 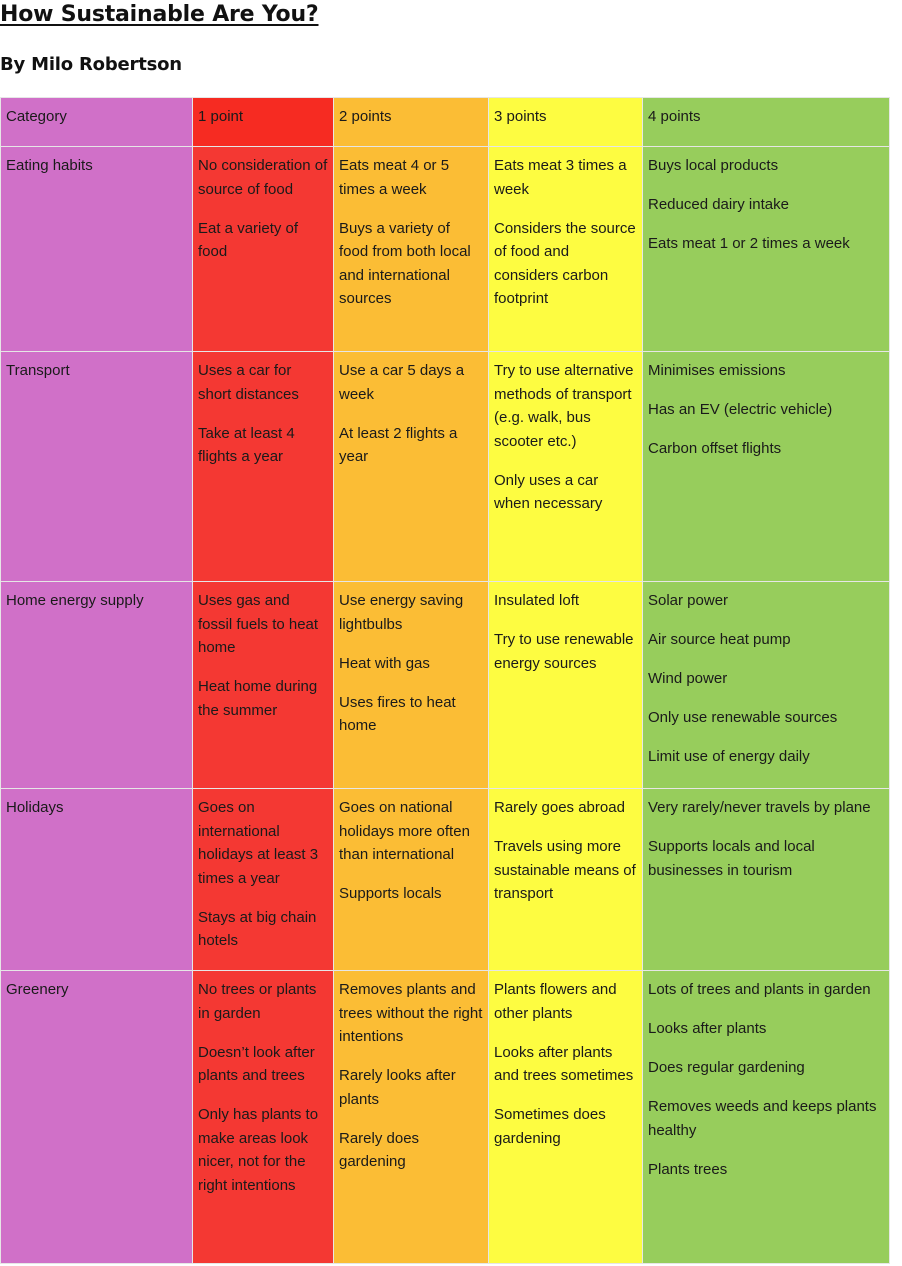 I want to click on category-cell: Home energy supply, so click(x=96, y=685).